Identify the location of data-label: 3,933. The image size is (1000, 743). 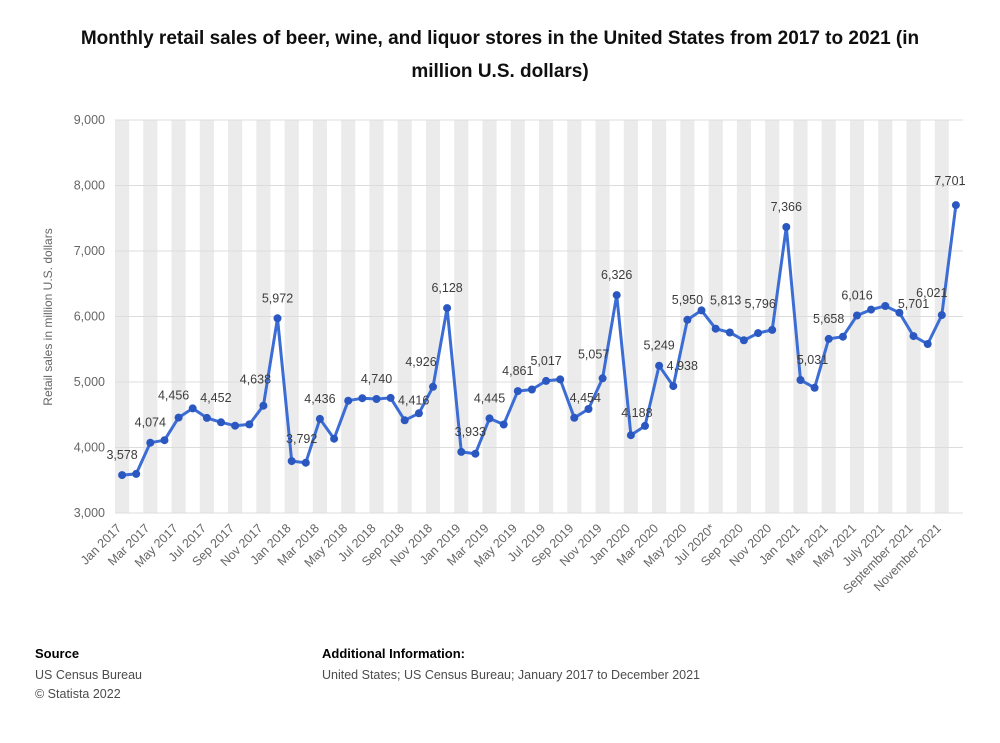
(470, 432).